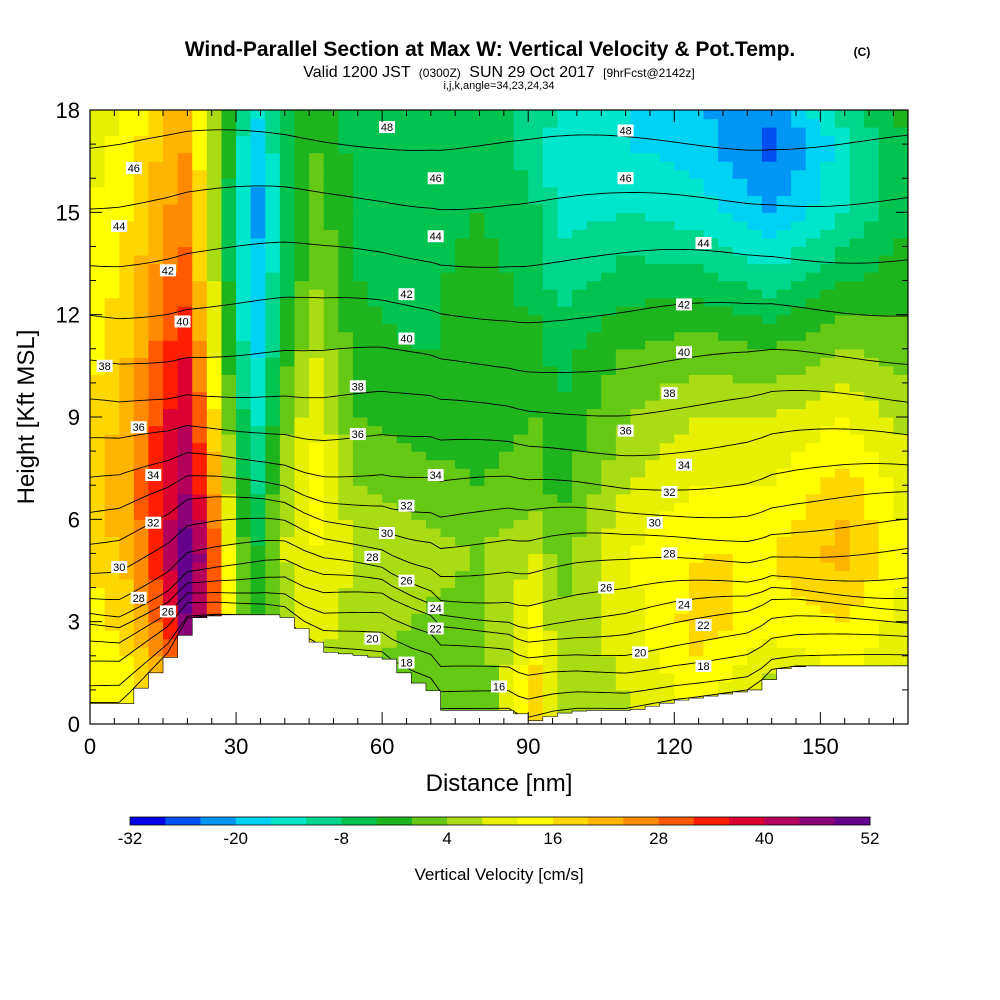 This screenshot has height=1000, width=1000. What do you see at coordinates (104, 366) in the screenshot?
I see `contour-label: 38` at bounding box center [104, 366].